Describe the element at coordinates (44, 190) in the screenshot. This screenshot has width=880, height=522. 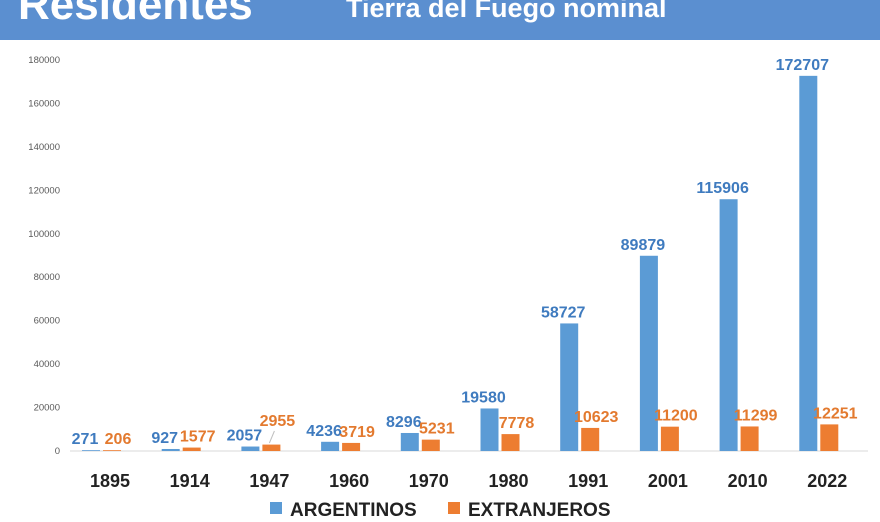
I see `y-tick-label: 120000` at that location.